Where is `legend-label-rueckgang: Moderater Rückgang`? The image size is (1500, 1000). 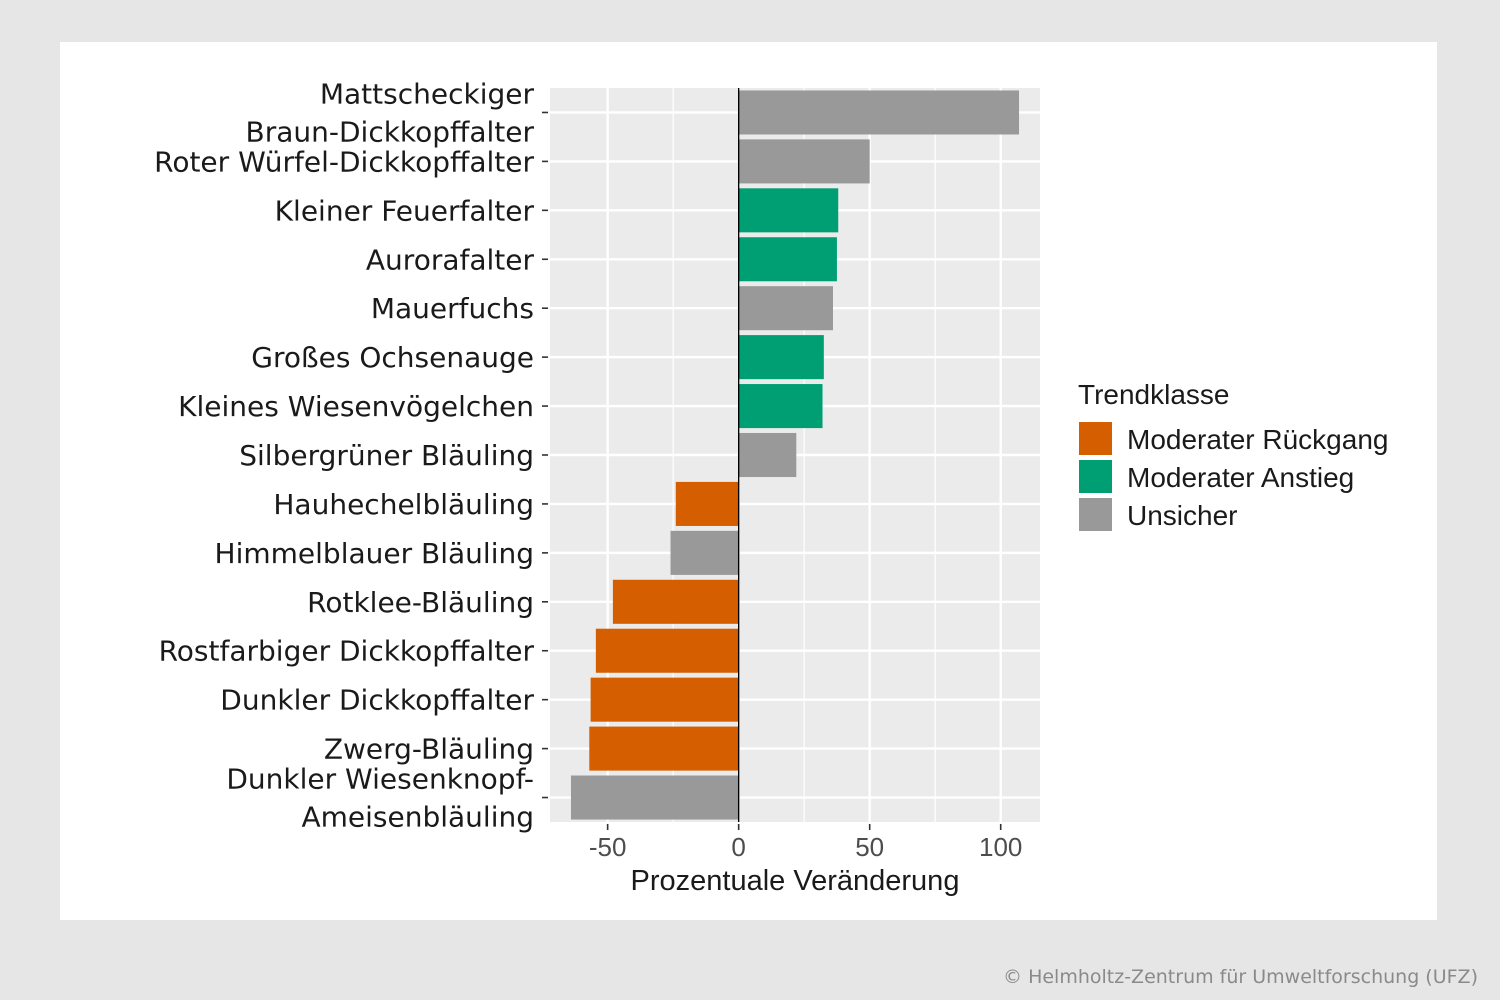
legend-label-rueckgang: Moderater Rückgang is located at coordinates (1257, 439).